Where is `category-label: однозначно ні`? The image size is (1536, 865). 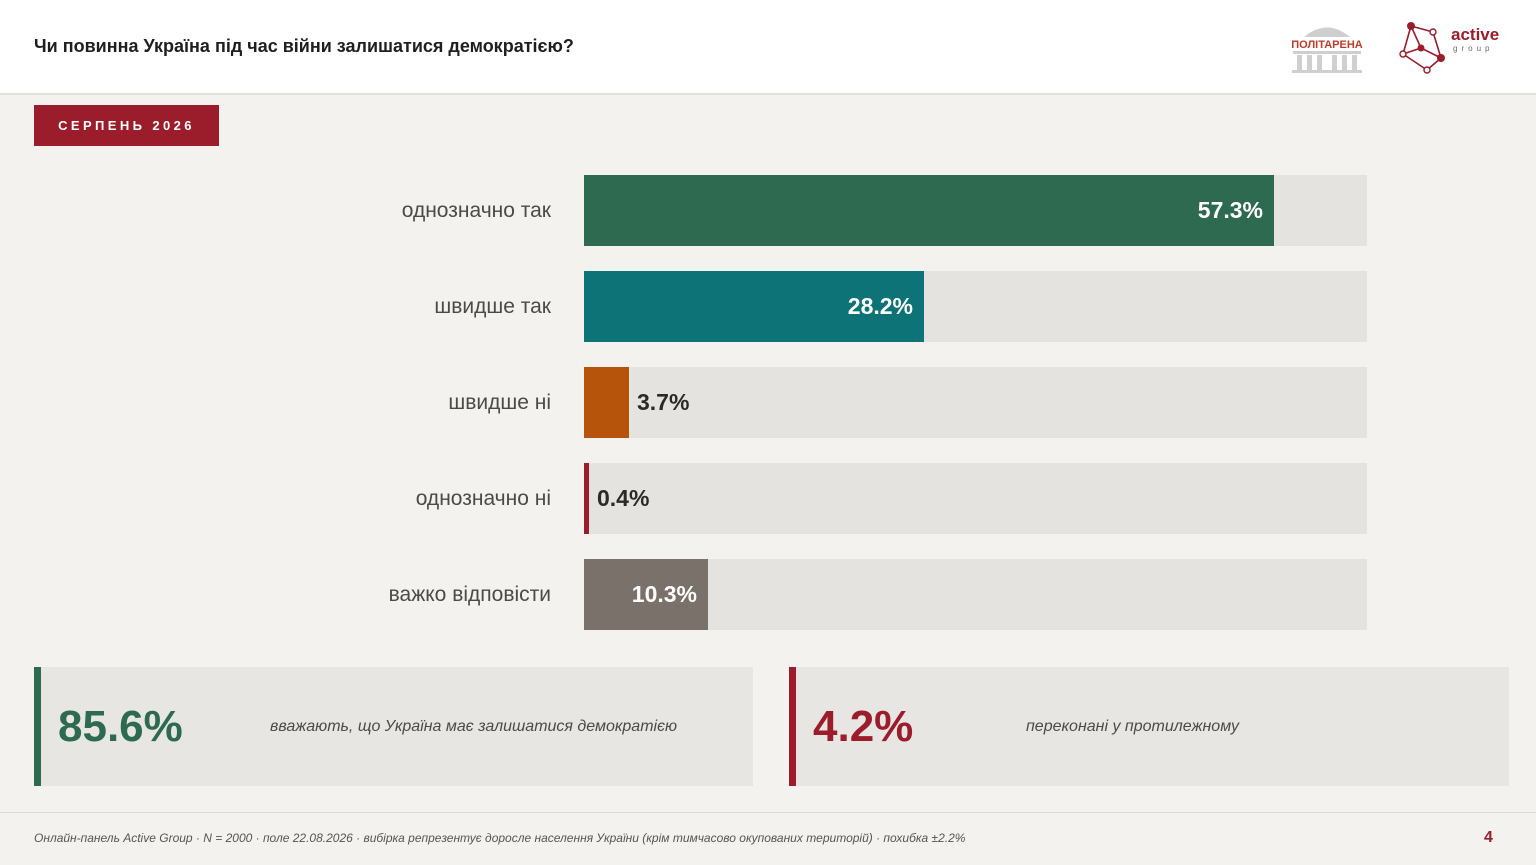
category-label: однозначно ні is located at coordinates (483, 498).